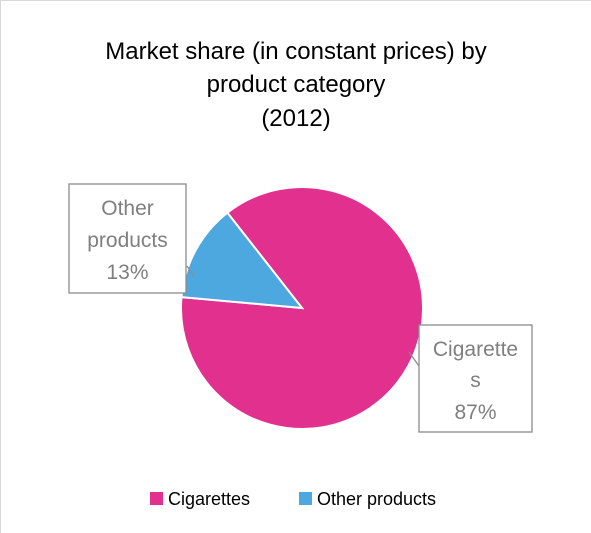 Image resolution: width=591 pixels, height=533 pixels. I want to click on data-label-cigarettes: Cigarette s 87%, so click(475, 378).